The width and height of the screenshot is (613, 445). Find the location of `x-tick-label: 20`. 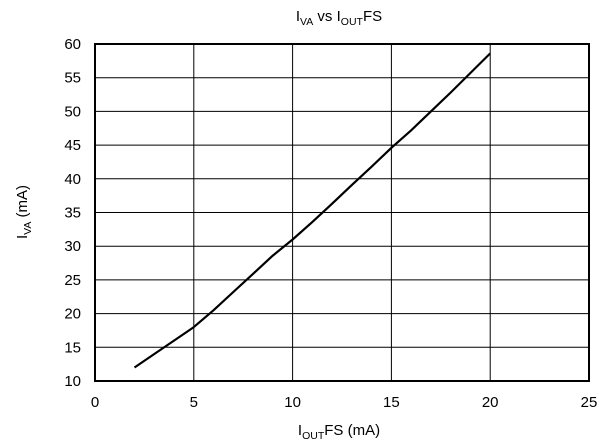

x-tick-label: 20 is located at coordinates (490, 402).